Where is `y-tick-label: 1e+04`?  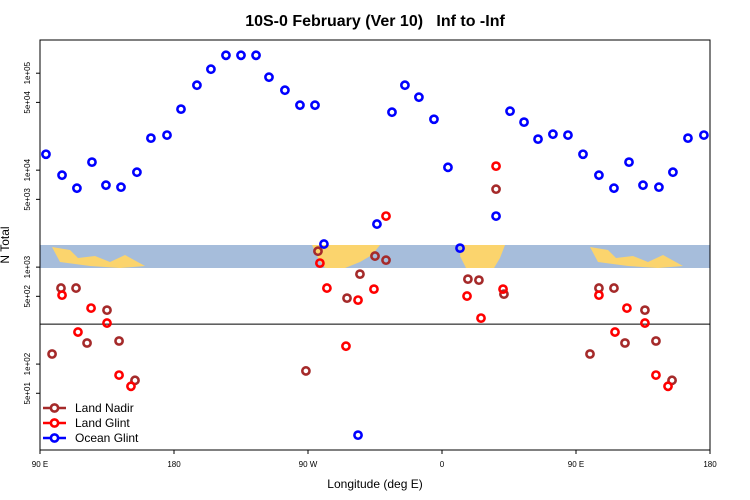
y-tick-label: 1e+04 is located at coordinates (27, 169).